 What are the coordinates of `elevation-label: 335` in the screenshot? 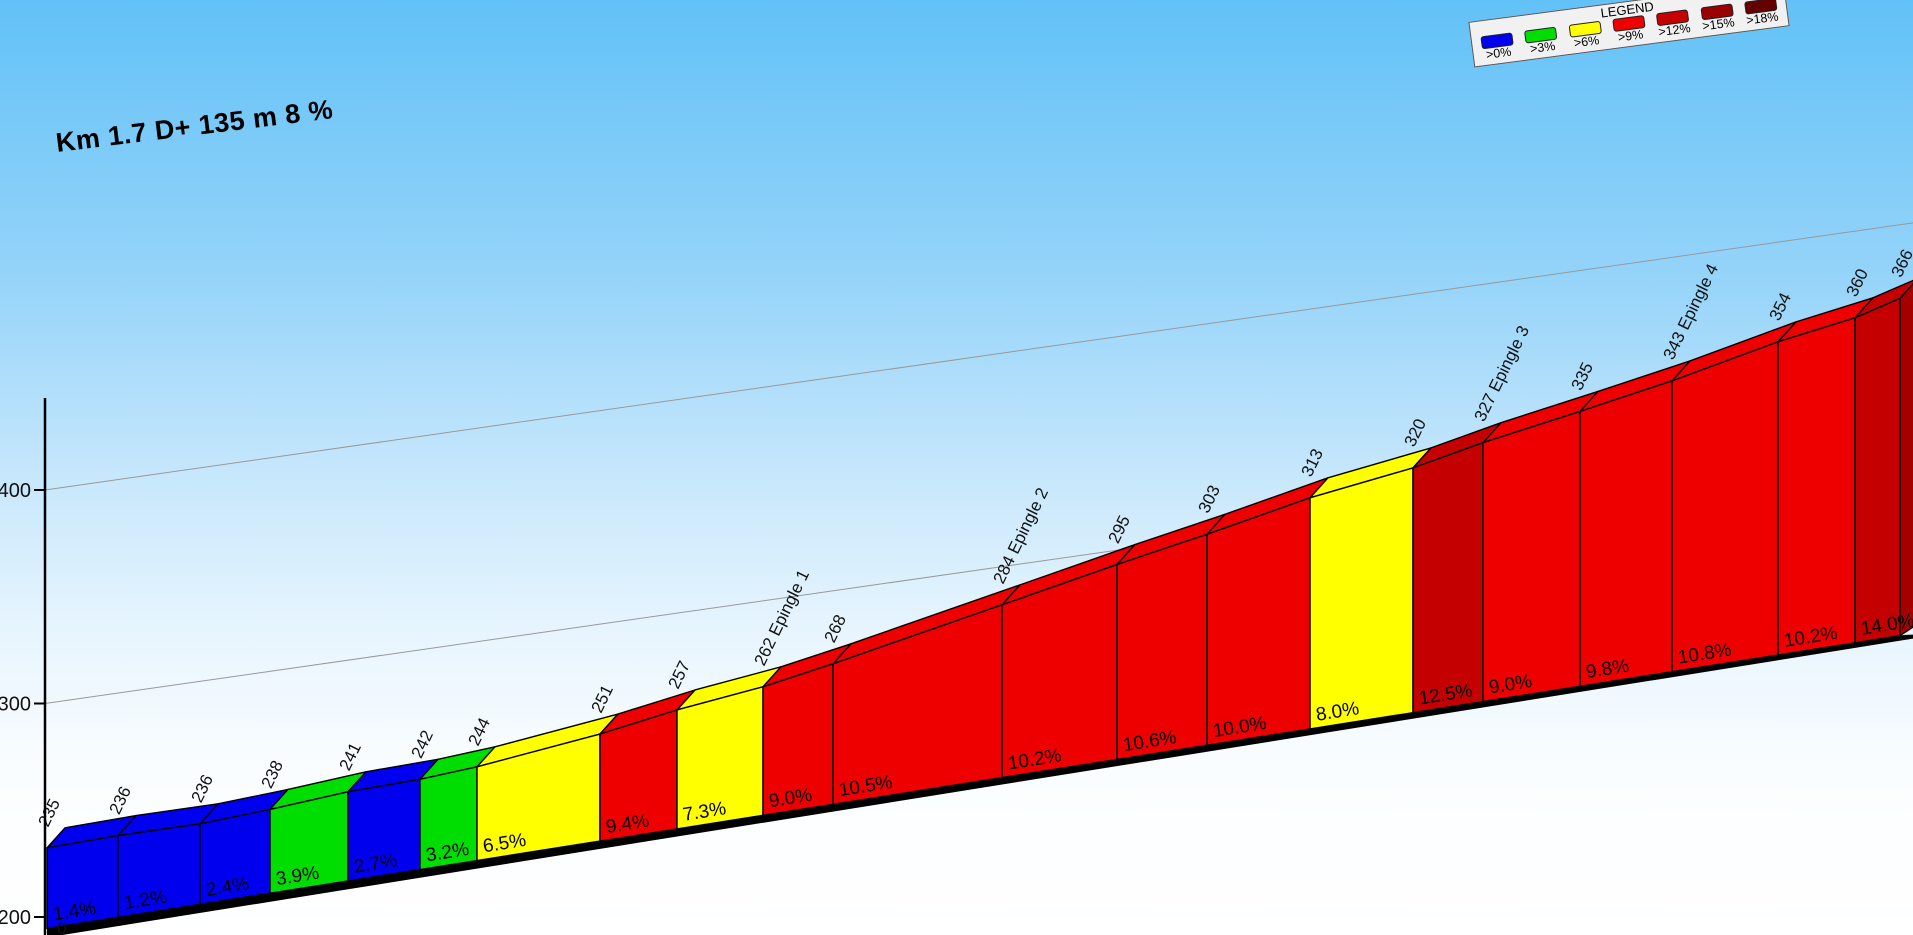 It's located at (1583, 376).